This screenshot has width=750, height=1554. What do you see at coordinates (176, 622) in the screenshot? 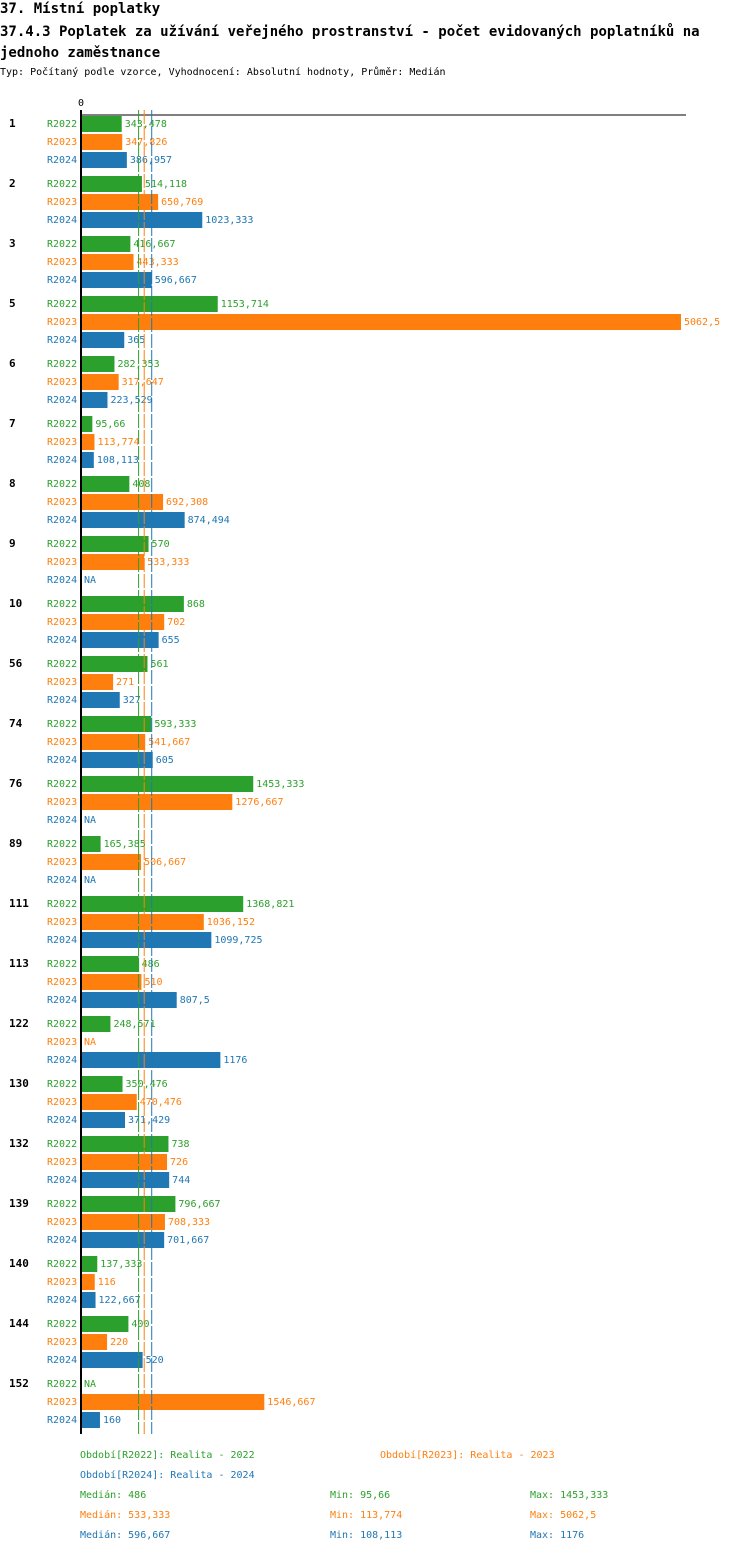
I see `data-label: 702` at bounding box center [176, 622].